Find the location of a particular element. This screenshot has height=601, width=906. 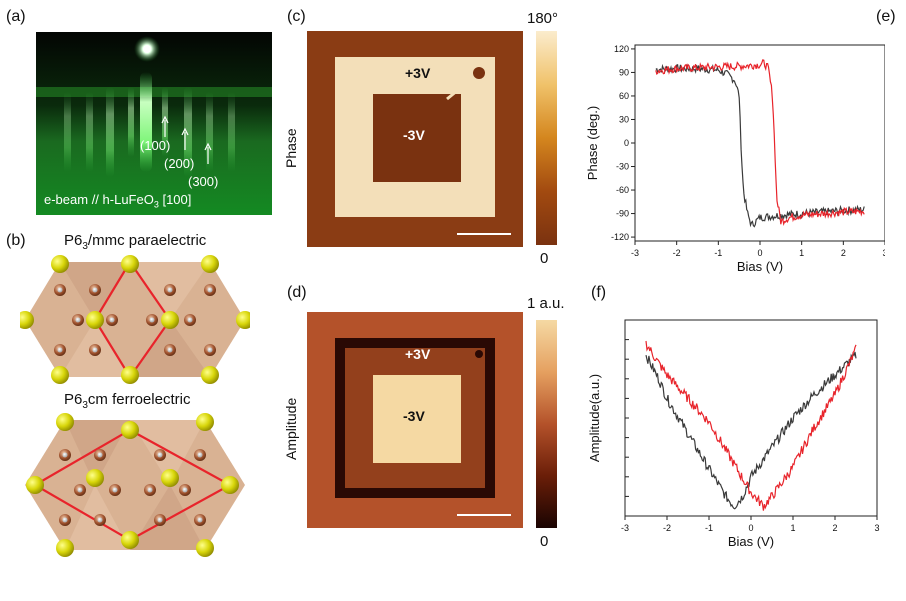

y-tick-label: 60 is located at coordinates (624, 96).